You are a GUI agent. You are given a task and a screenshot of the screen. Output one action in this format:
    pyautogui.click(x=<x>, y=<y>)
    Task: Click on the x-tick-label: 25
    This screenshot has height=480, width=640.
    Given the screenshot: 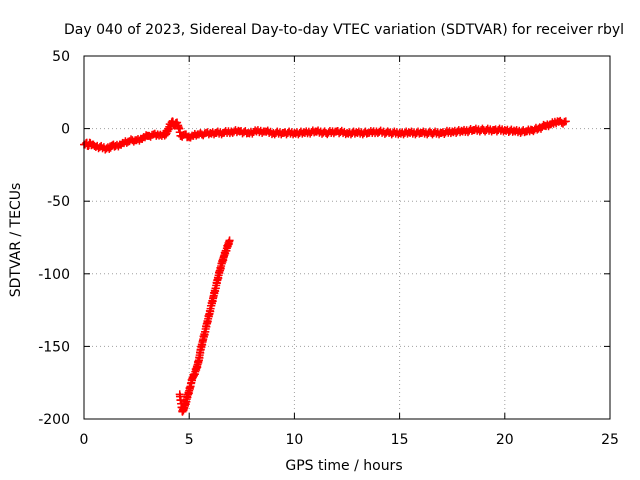 What is the action you would take?
    pyautogui.click(x=610, y=440)
    